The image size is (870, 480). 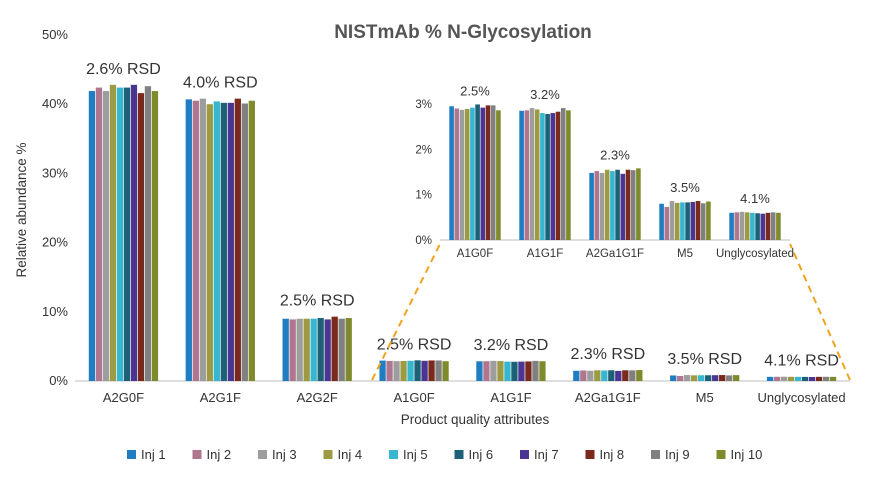 I want to click on bar-A2Ga1G1F-inj7, so click(x=618, y=375).